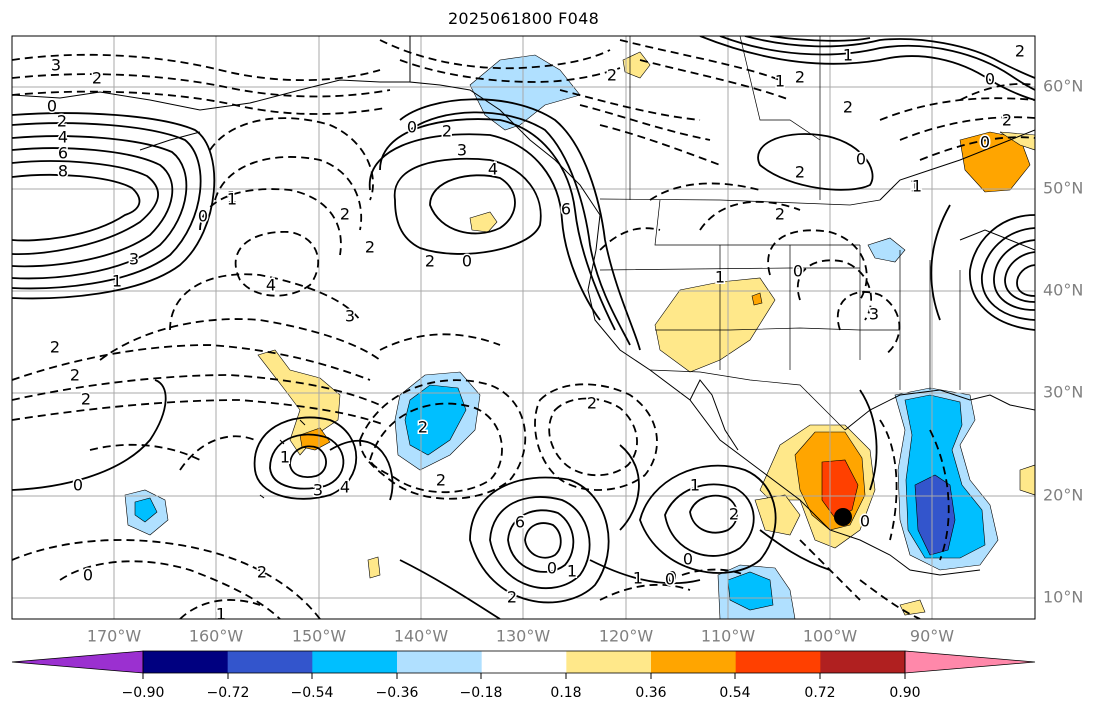  Describe the element at coordinates (626, 636) in the screenshot. I see `lon-label: 120°W` at that location.